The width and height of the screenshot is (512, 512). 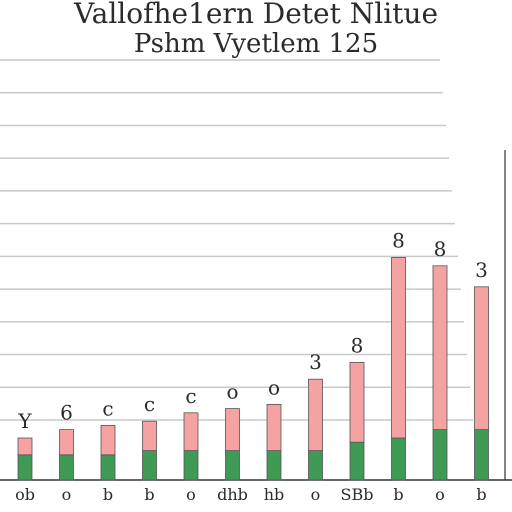 What do you see at coordinates (256, 14) in the screenshot?
I see `chart-title: Vallofhe1ern Detet Nlitue` at bounding box center [256, 14].